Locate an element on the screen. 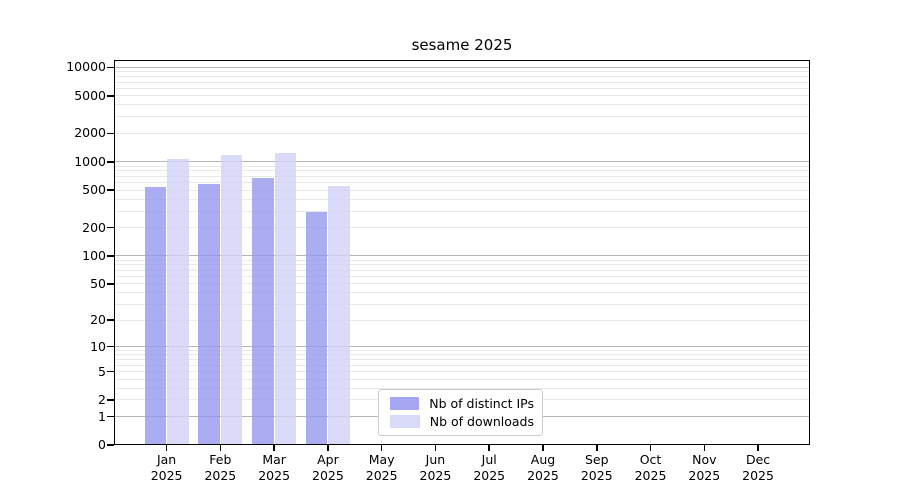 Image resolution: width=900 pixels, height=500 pixels. x-axis-tick-label-month: Mar is located at coordinates (274, 459).